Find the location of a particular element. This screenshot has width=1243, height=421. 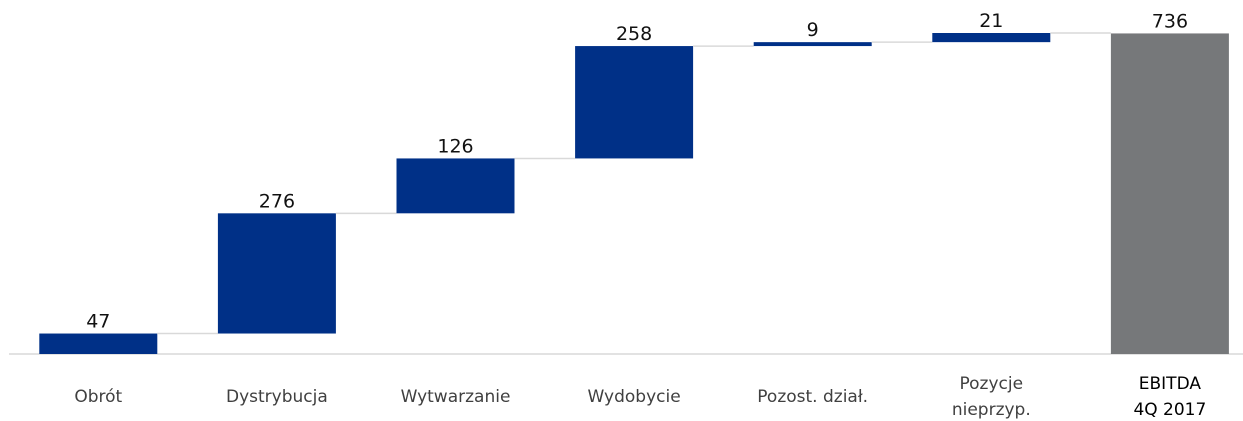

x-tick-label: Obrót is located at coordinates (98, 397).